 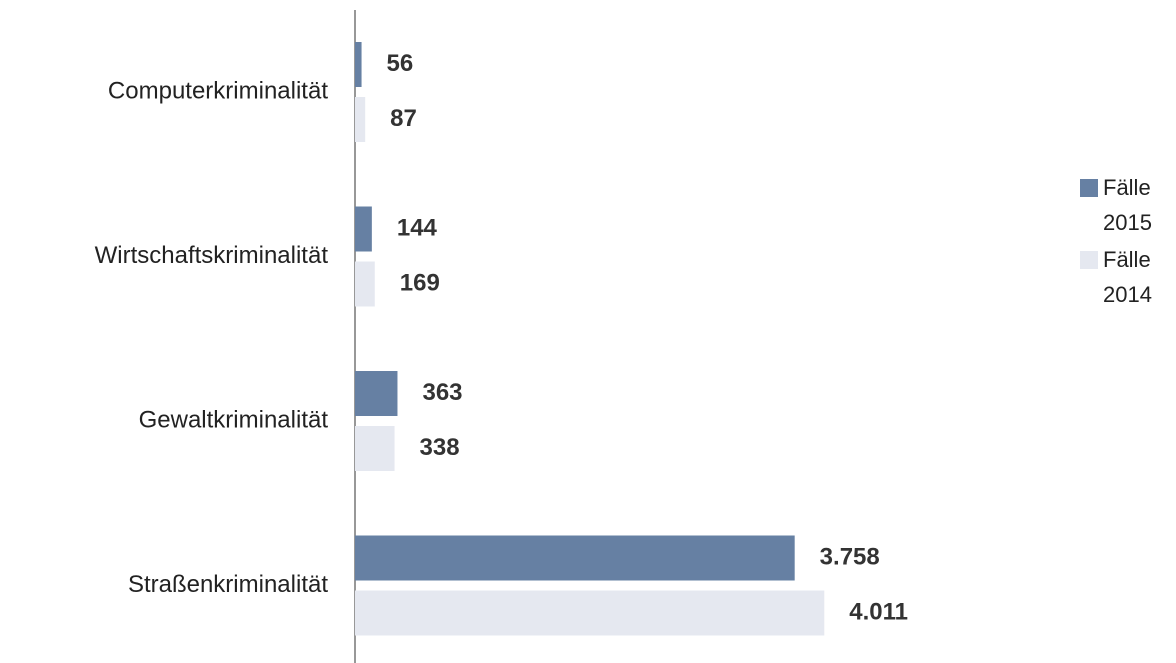 I want to click on value-label: 56, so click(x=400, y=63).